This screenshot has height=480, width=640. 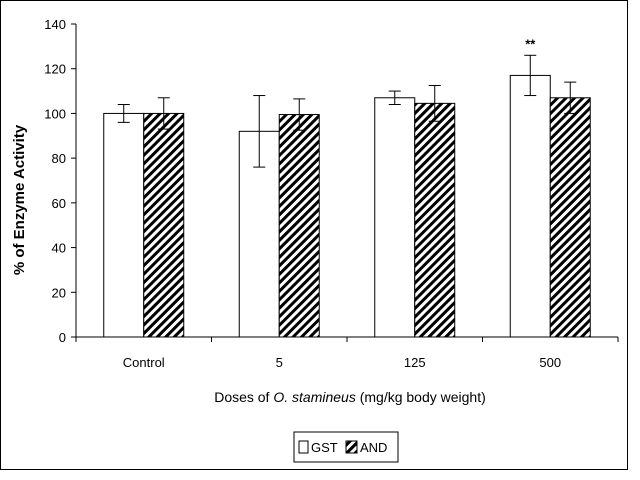 What do you see at coordinates (530, 43) in the screenshot?
I see `significance-annotation: **` at bounding box center [530, 43].